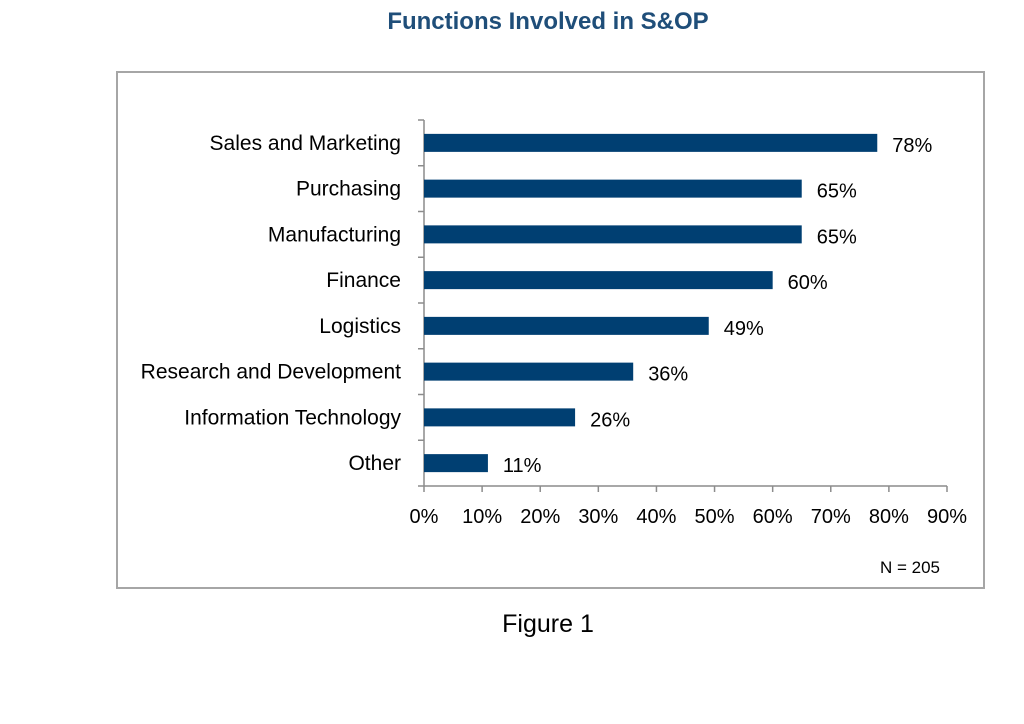  I want to click on category-label: Manufacturing, so click(334, 234).